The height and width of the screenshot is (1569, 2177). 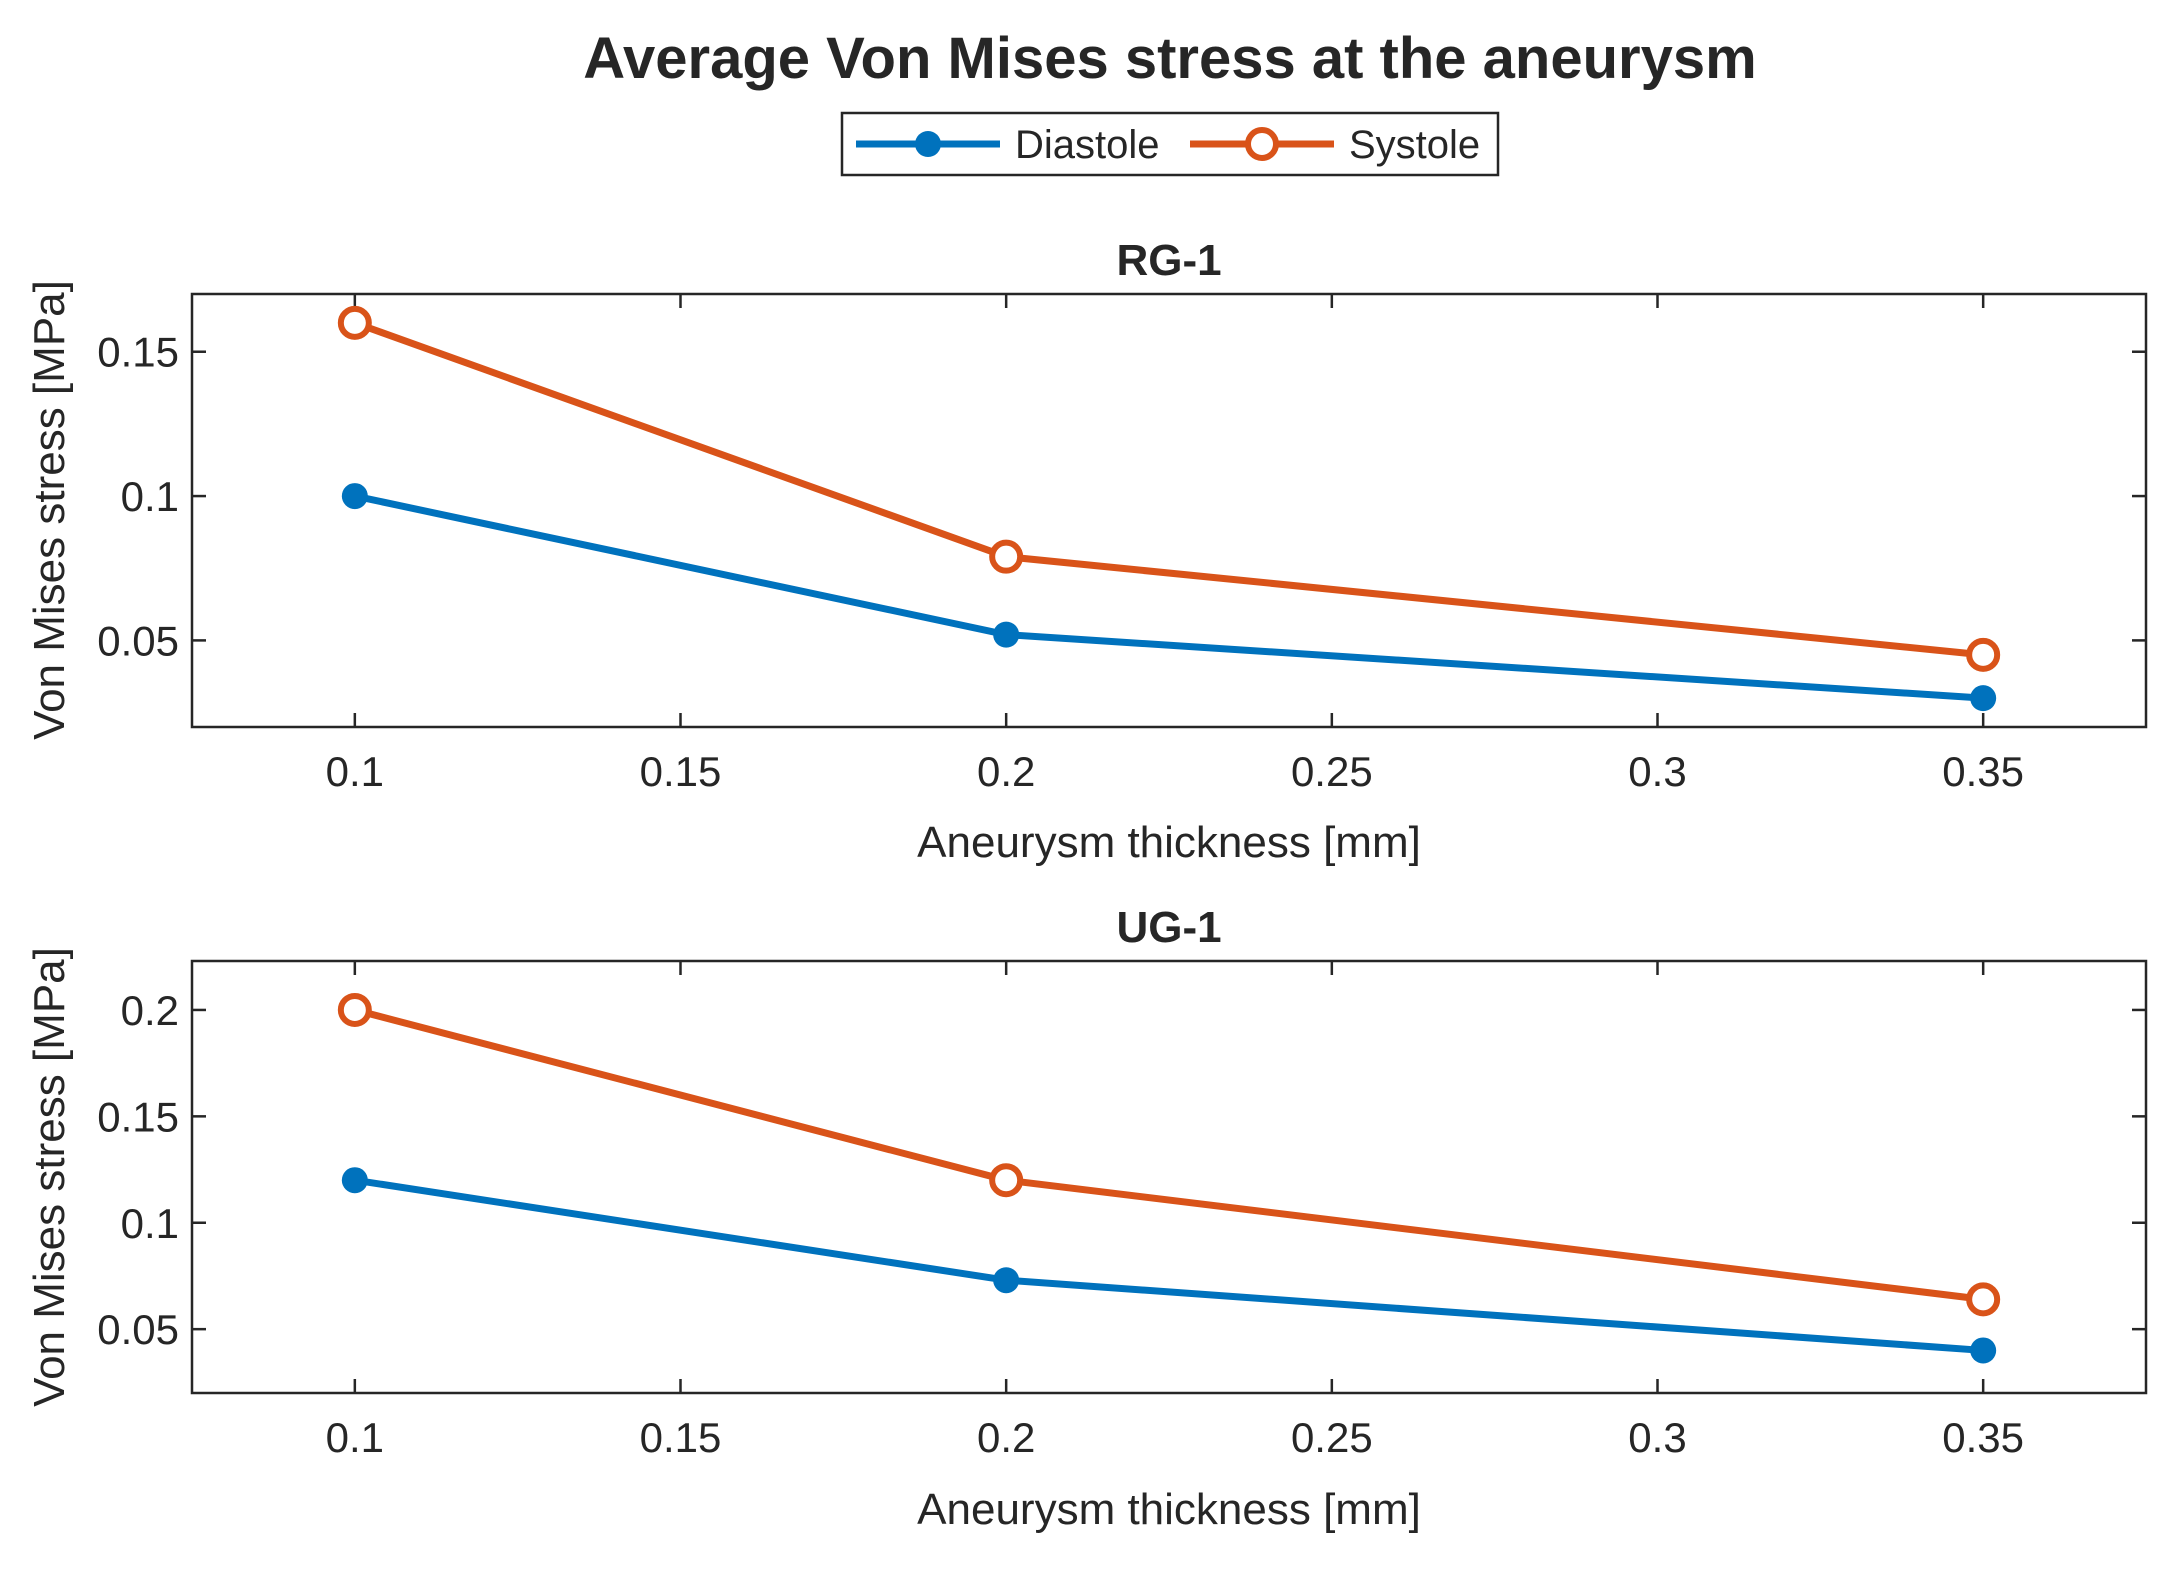 I want to click on subplot-title: RG-1, so click(x=1168, y=260).